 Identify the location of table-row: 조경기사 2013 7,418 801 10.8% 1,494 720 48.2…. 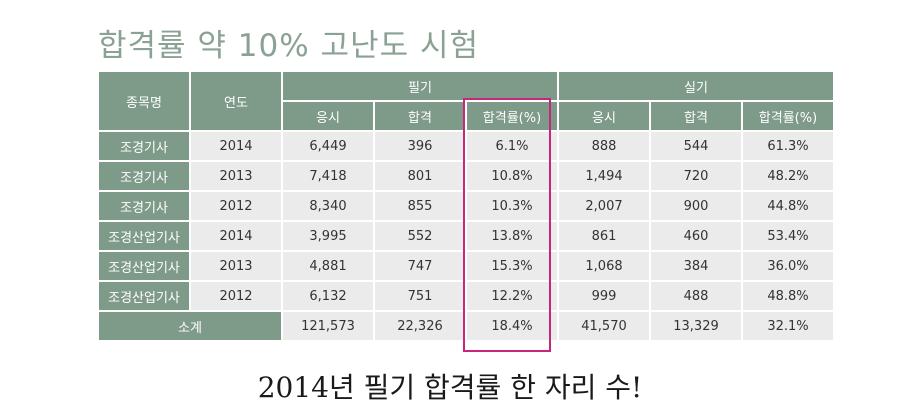
(466, 176).